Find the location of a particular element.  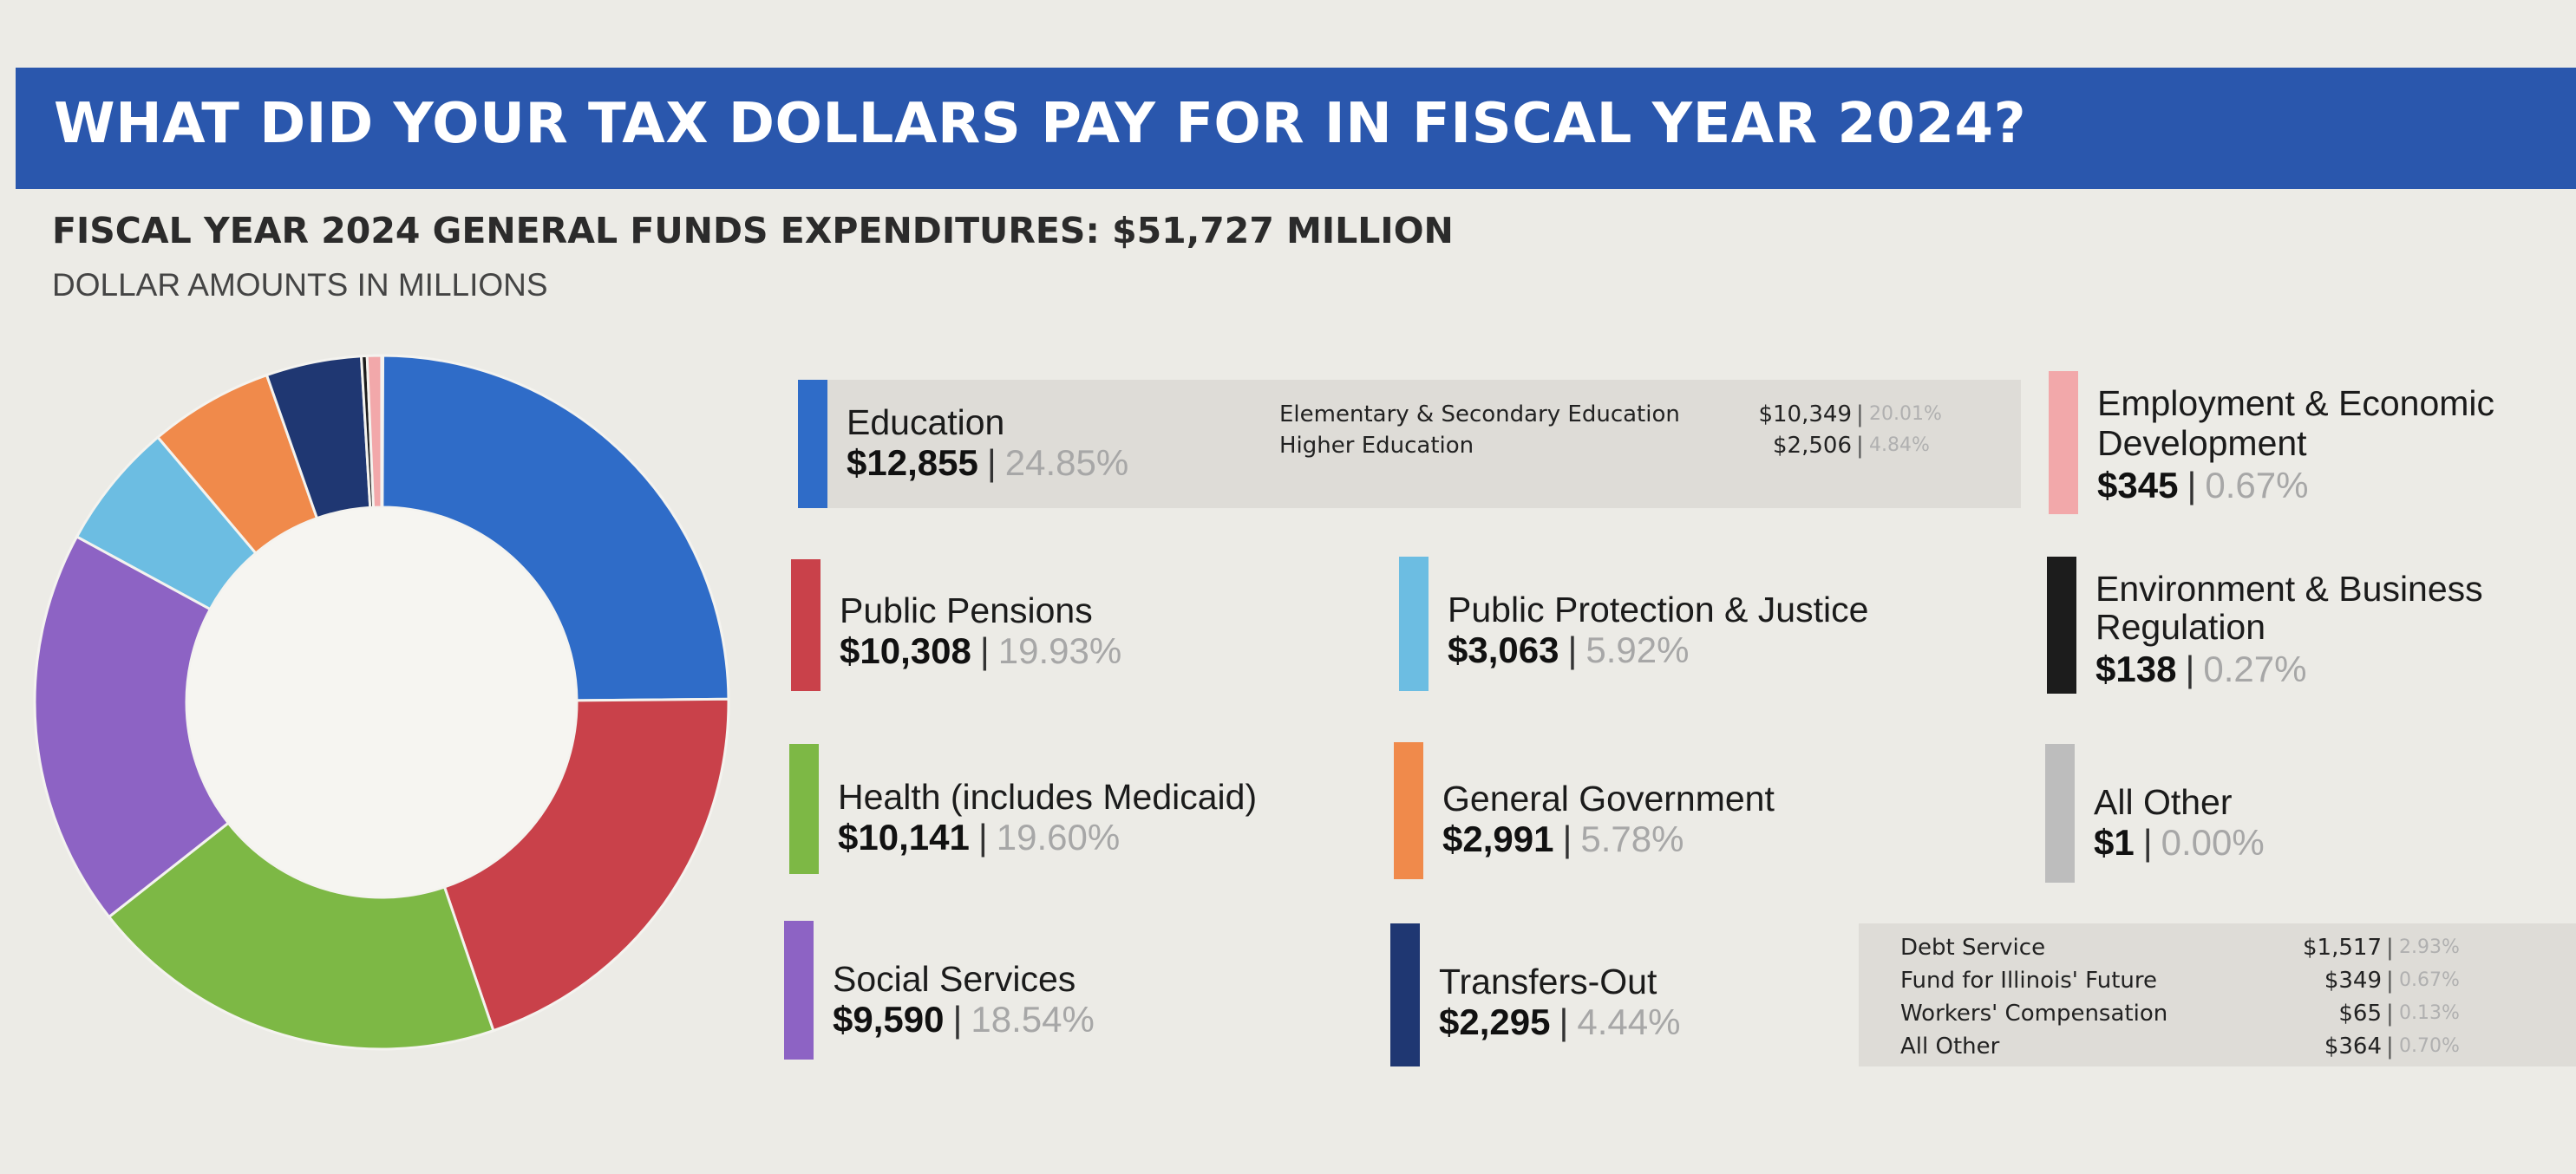

all-other-swatch is located at coordinates (2060, 813).